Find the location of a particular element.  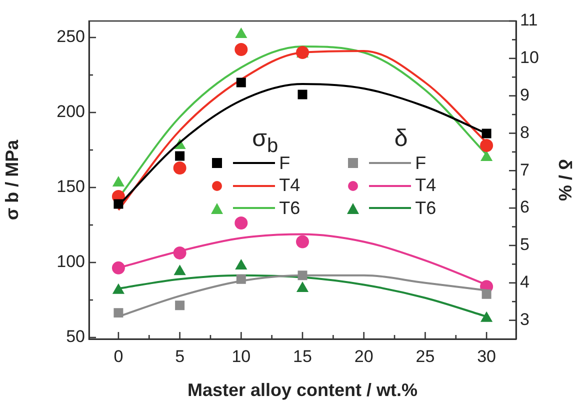

x-tick-label: 20 is located at coordinates (364, 356).